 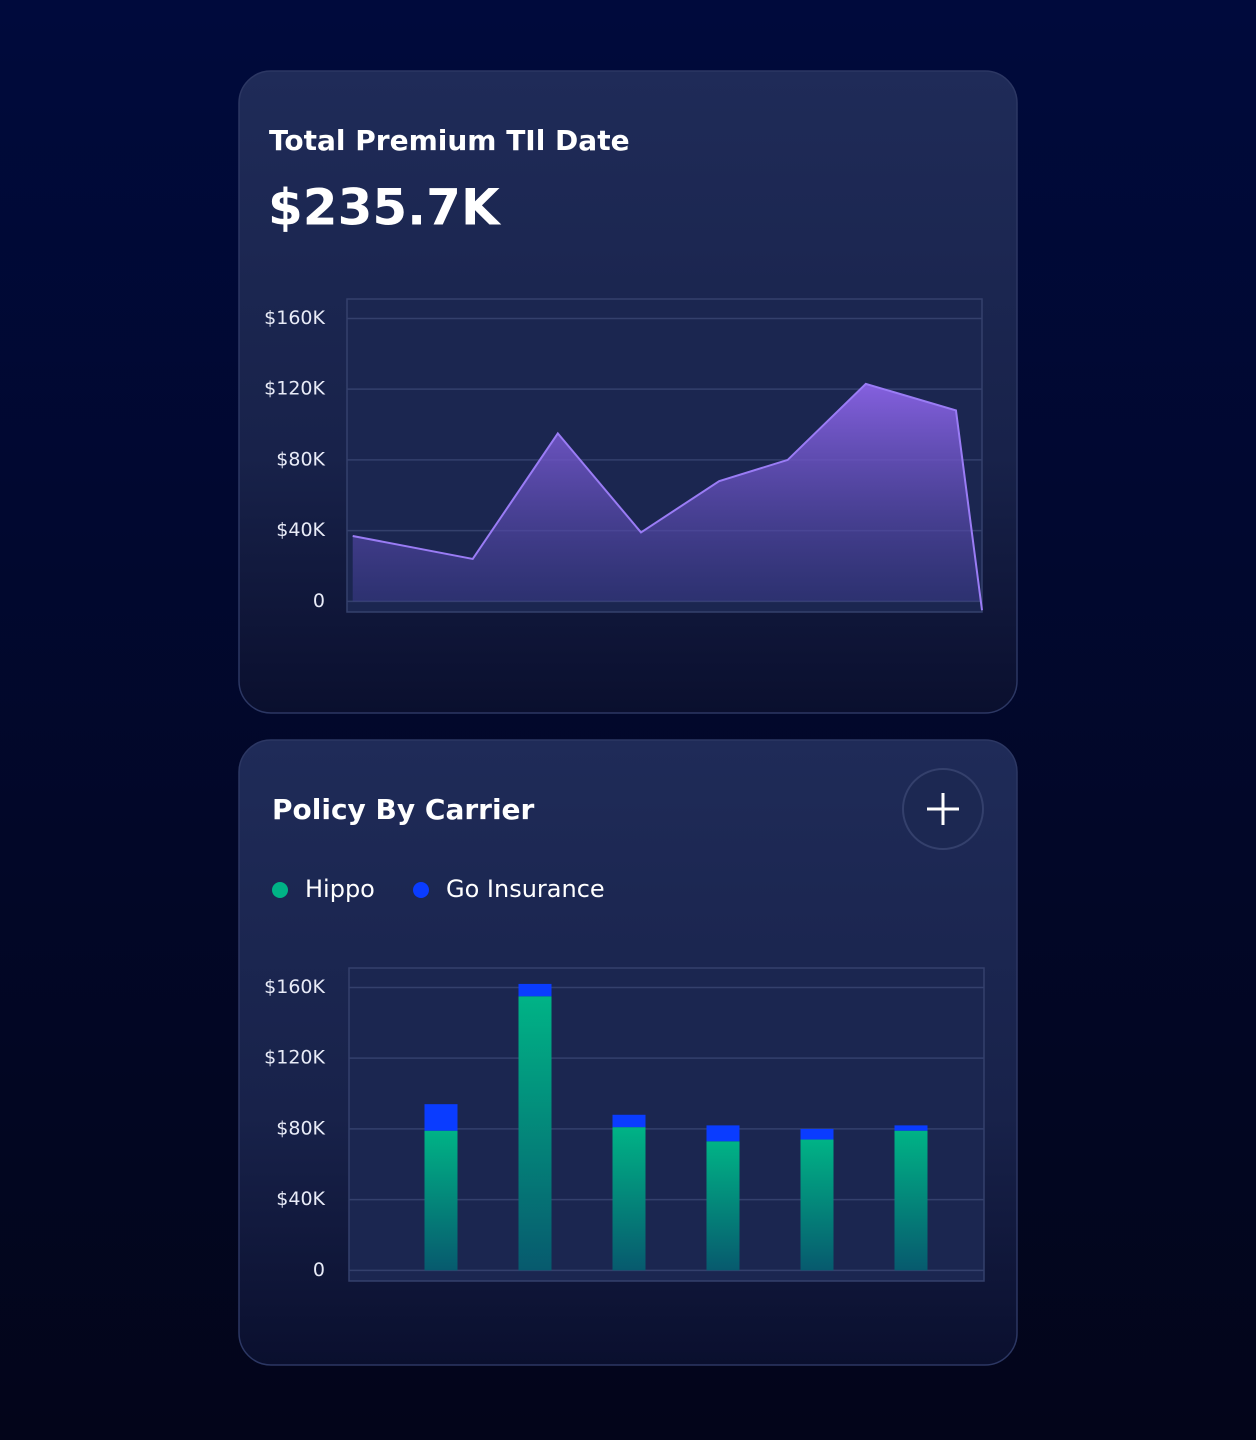 What do you see at coordinates (340, 889) in the screenshot?
I see `legend-label: Hippo` at bounding box center [340, 889].